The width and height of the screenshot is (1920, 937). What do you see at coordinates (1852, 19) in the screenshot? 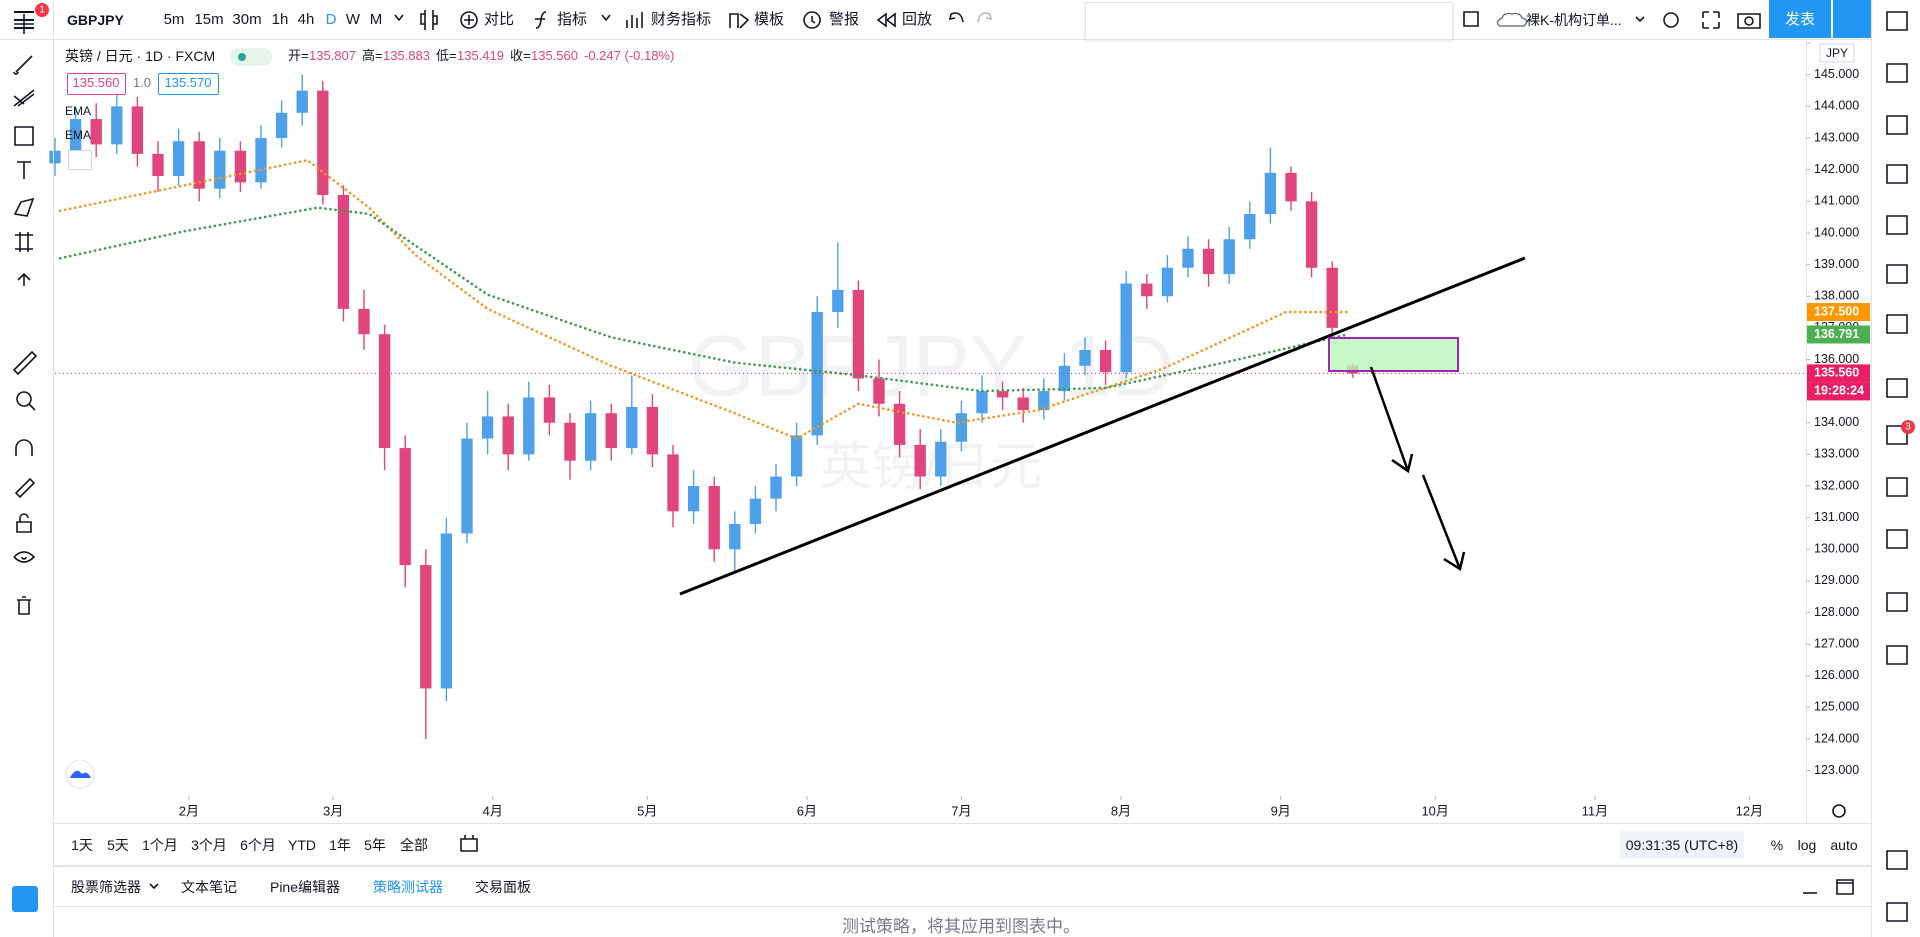
I see `play-button` at bounding box center [1852, 19].